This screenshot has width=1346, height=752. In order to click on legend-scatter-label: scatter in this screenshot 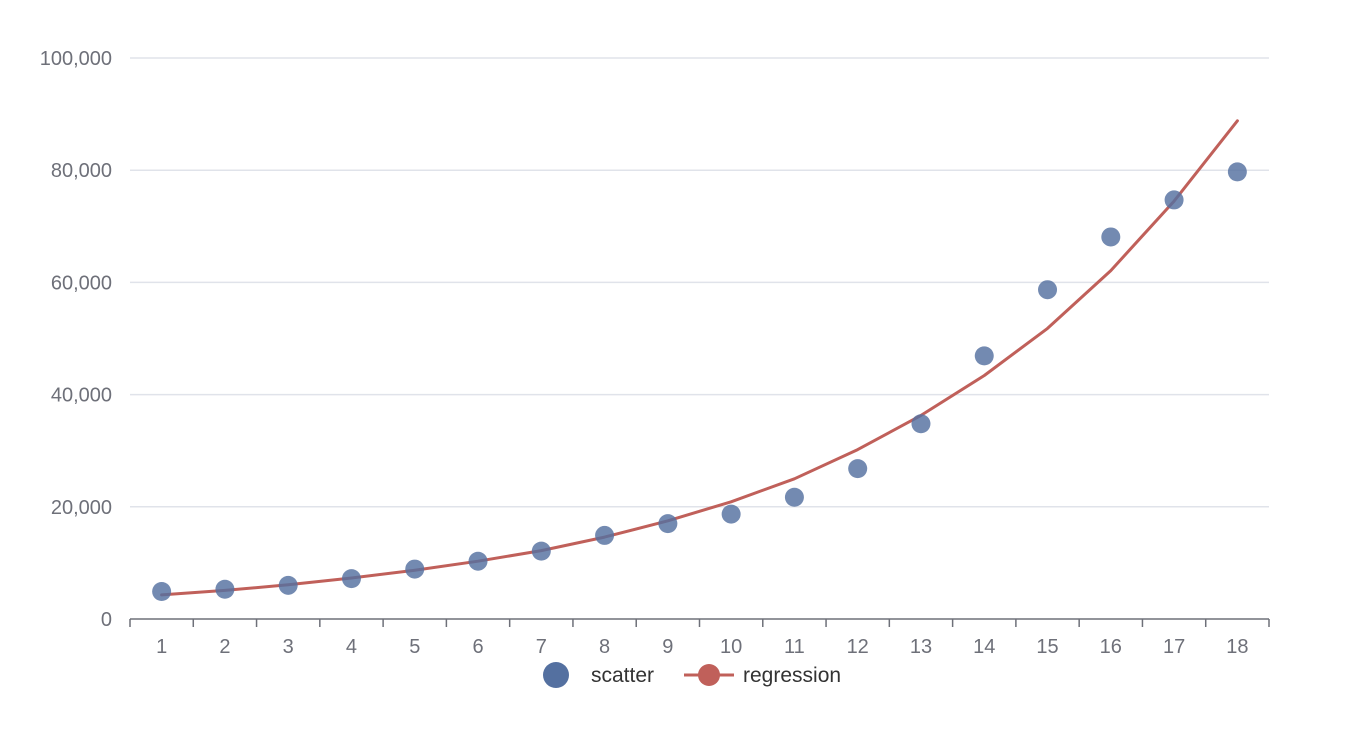, I will do `click(622, 675)`.